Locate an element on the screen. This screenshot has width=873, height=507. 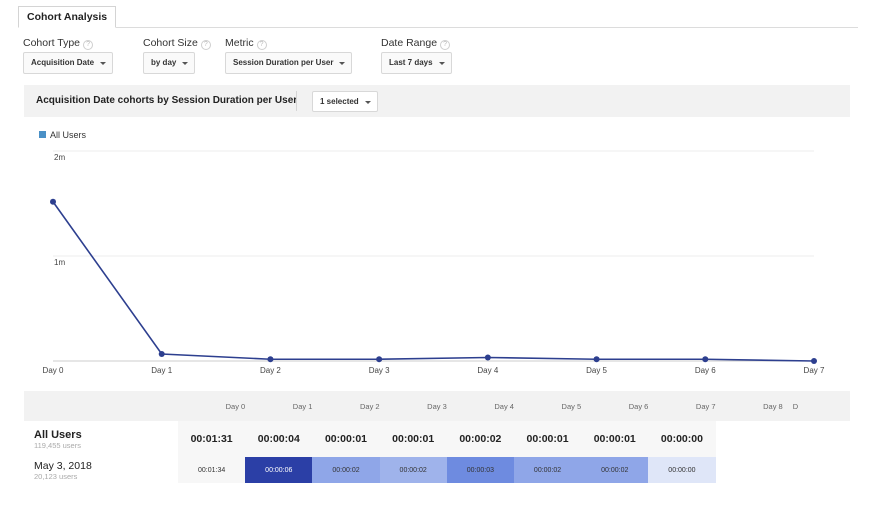
x-tick-label: Day 4 is located at coordinates (487, 370).